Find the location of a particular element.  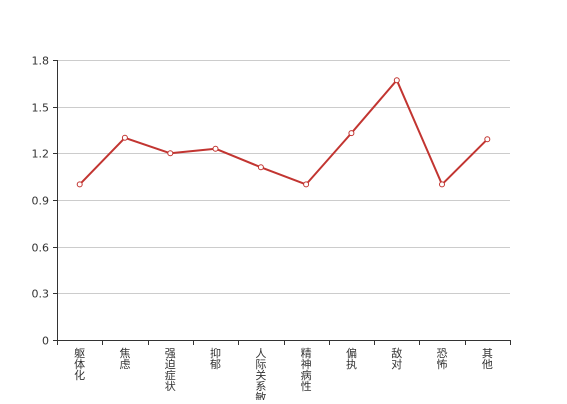

x-tick-label: 偏执 is located at coordinates (351, 358).